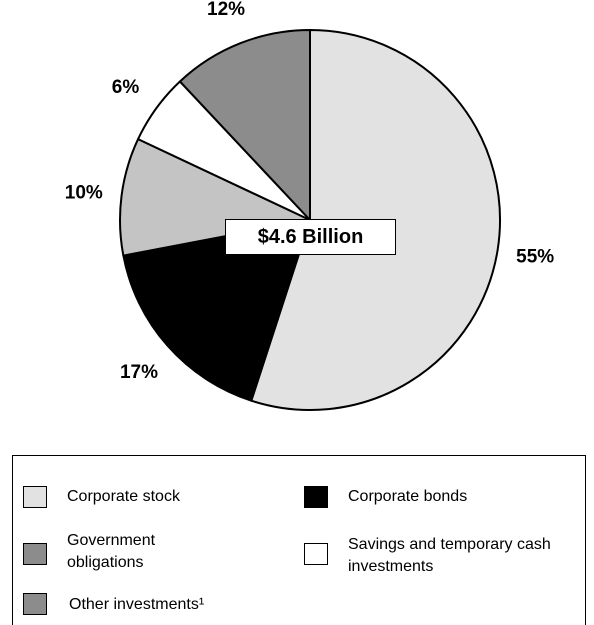 The height and width of the screenshot is (625, 594). What do you see at coordinates (137, 604) in the screenshot?
I see `legend-label-other-investments: Other investments¹` at bounding box center [137, 604].